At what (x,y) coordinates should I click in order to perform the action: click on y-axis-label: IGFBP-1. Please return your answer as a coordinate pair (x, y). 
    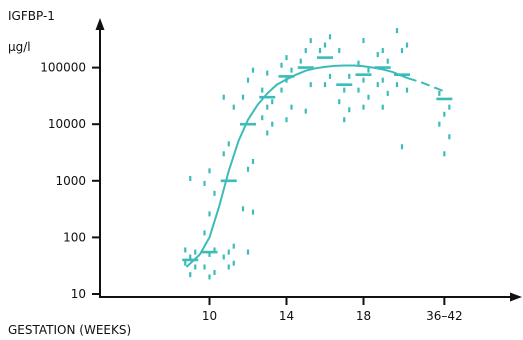
    Looking at the image, I should click on (31, 16).